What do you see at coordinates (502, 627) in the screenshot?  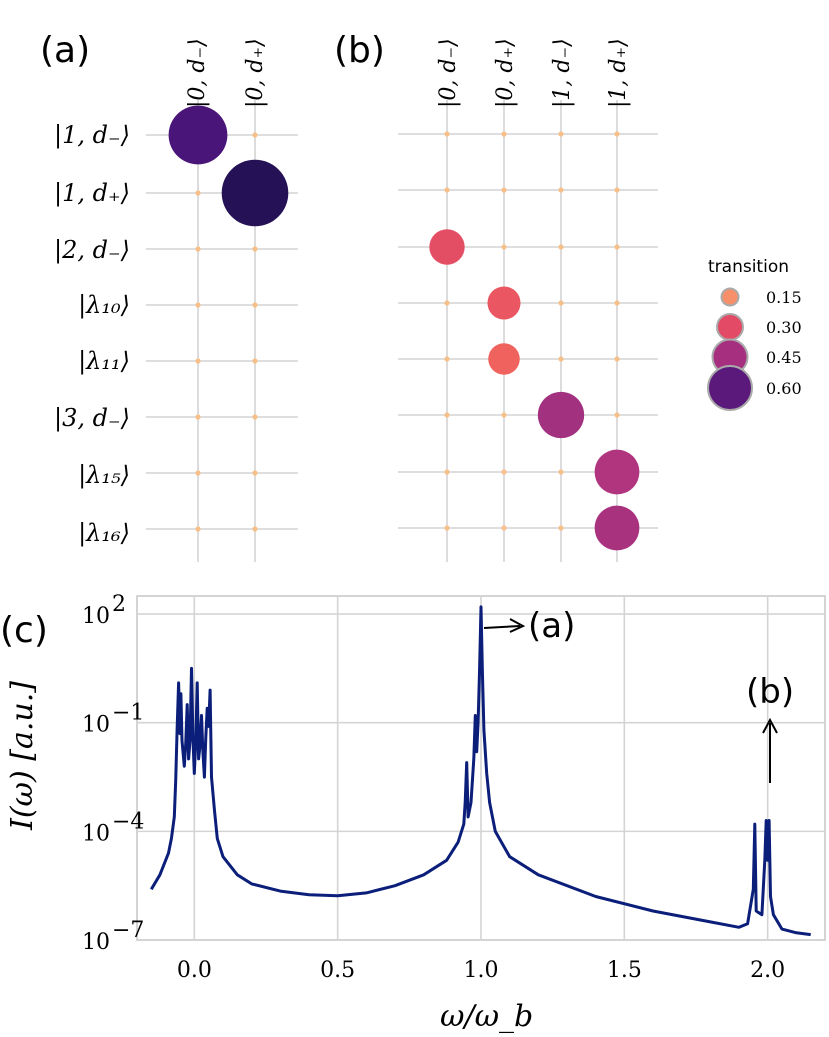 I see `annotation-a-arrow-shaft` at bounding box center [502, 627].